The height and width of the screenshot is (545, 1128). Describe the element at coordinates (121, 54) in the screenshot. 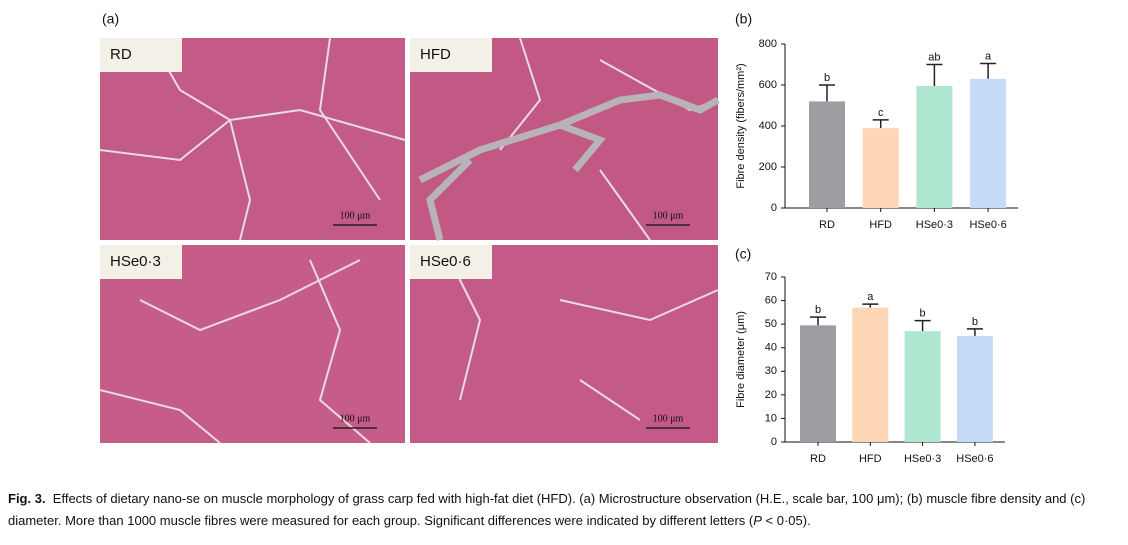

I see `image-label: RD` at that location.